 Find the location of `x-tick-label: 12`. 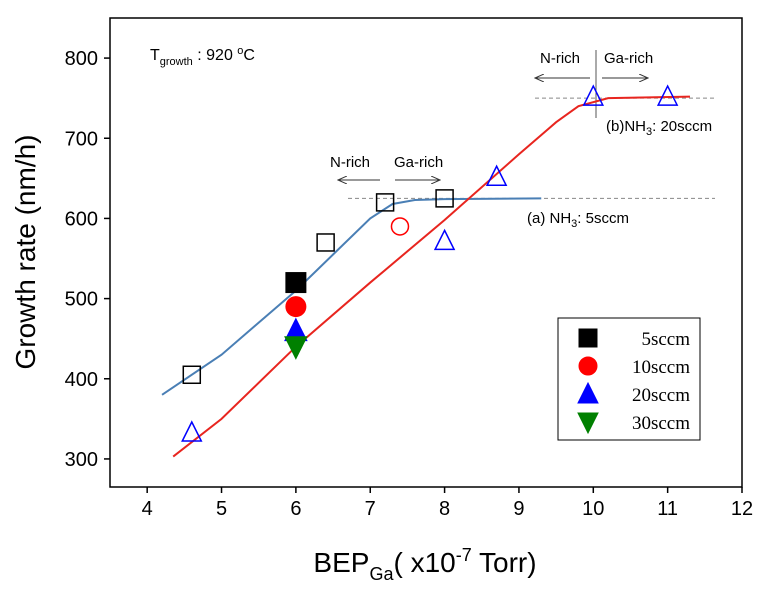

x-tick-label: 12 is located at coordinates (742, 509).